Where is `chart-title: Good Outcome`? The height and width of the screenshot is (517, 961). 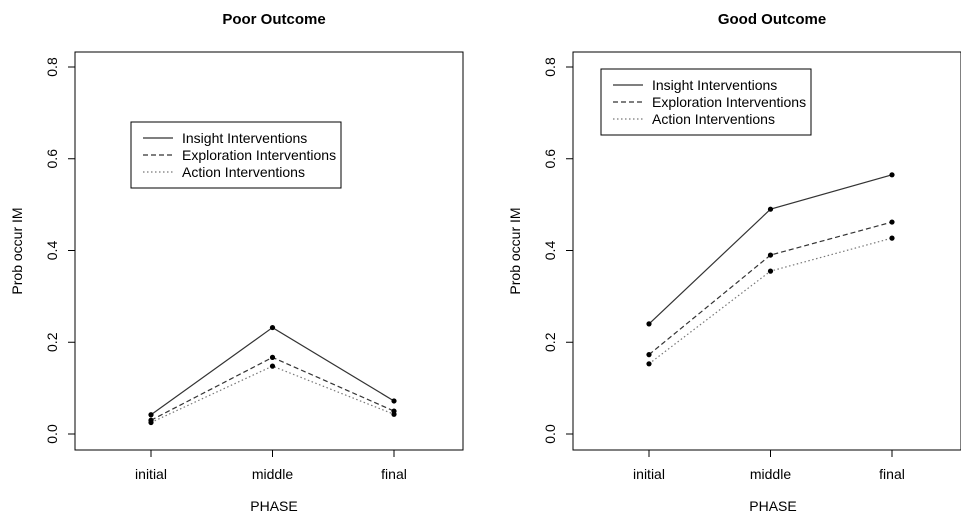
chart-title: Good Outcome is located at coordinates (772, 19).